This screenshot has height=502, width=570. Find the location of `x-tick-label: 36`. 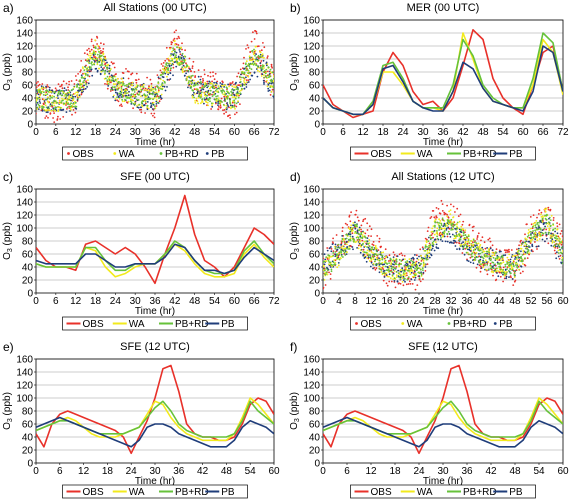

x-tick-label: 36 is located at coordinates (155, 301).